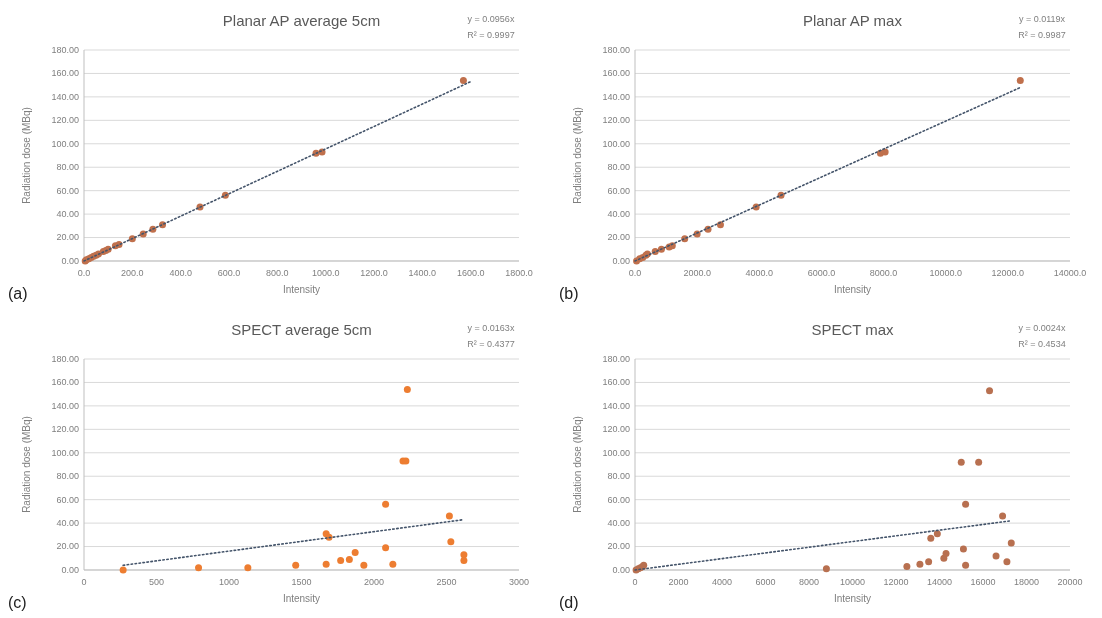  I want to click on text: y = 0.0956x, so click(491, 19).